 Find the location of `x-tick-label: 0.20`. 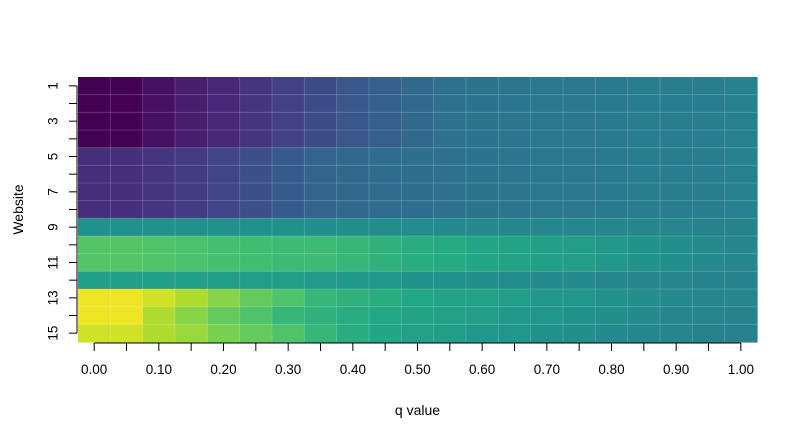

x-tick-label: 0.20 is located at coordinates (223, 369).